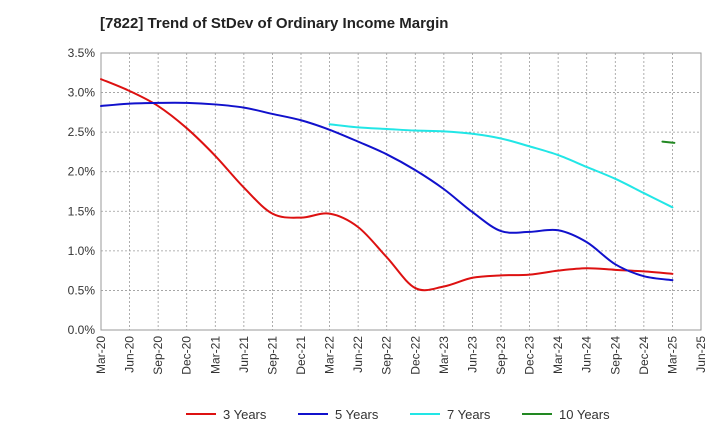 This screenshot has width=720, height=440. What do you see at coordinates (82, 290) in the screenshot?
I see `y-tick-label: 0.5%` at bounding box center [82, 290].